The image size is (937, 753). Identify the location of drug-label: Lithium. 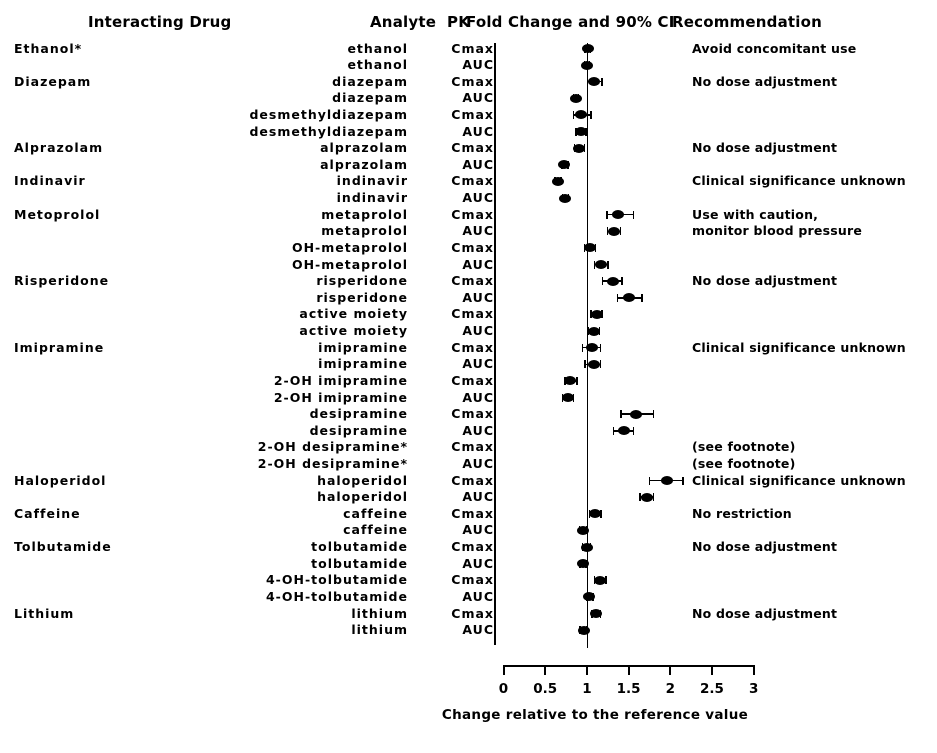
(44, 613).